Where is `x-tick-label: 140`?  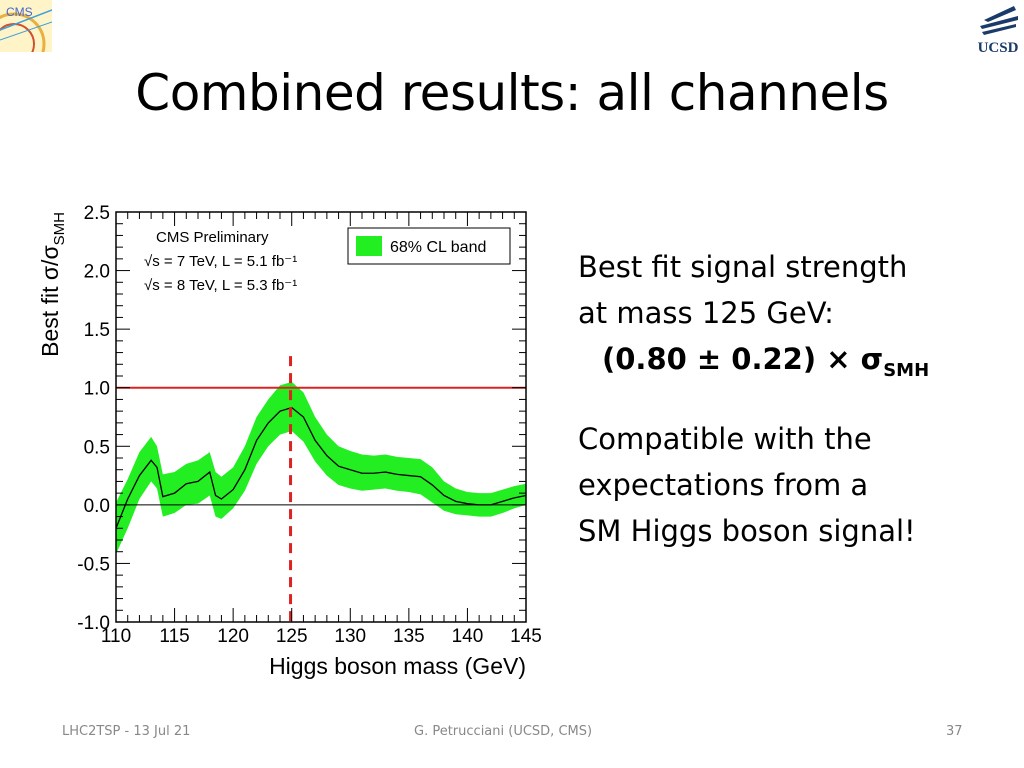 x-tick-label: 140 is located at coordinates (468, 636).